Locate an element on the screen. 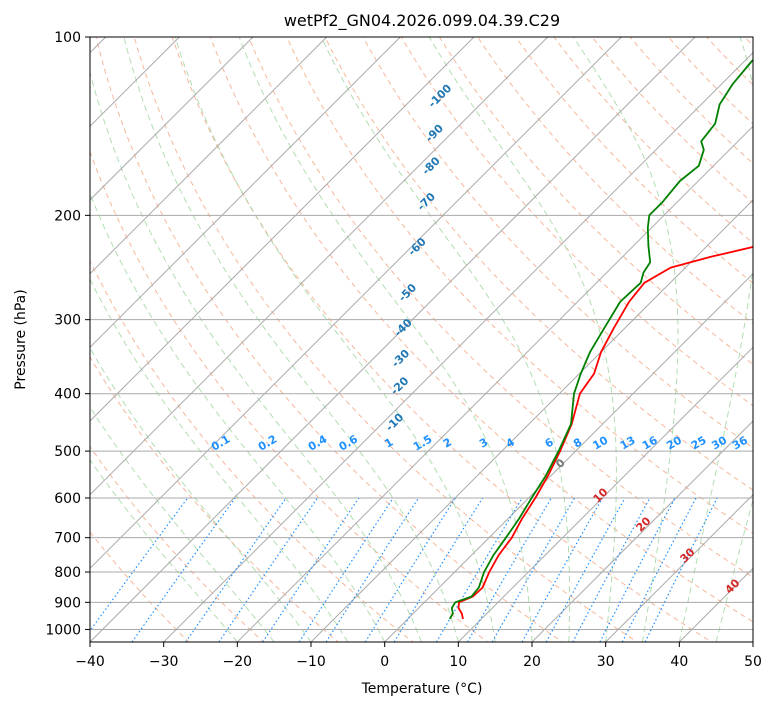 The image size is (775, 708). x-tick-label: −10 is located at coordinates (311, 662).